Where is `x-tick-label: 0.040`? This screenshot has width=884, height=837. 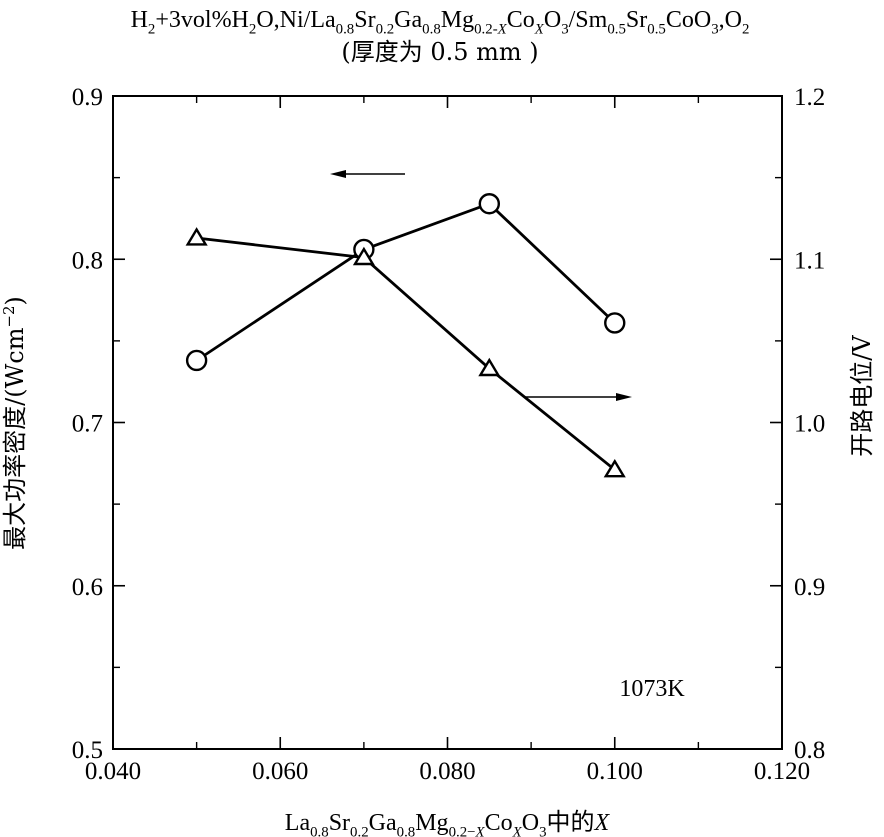 x-tick-label: 0.040 is located at coordinates (113, 771).